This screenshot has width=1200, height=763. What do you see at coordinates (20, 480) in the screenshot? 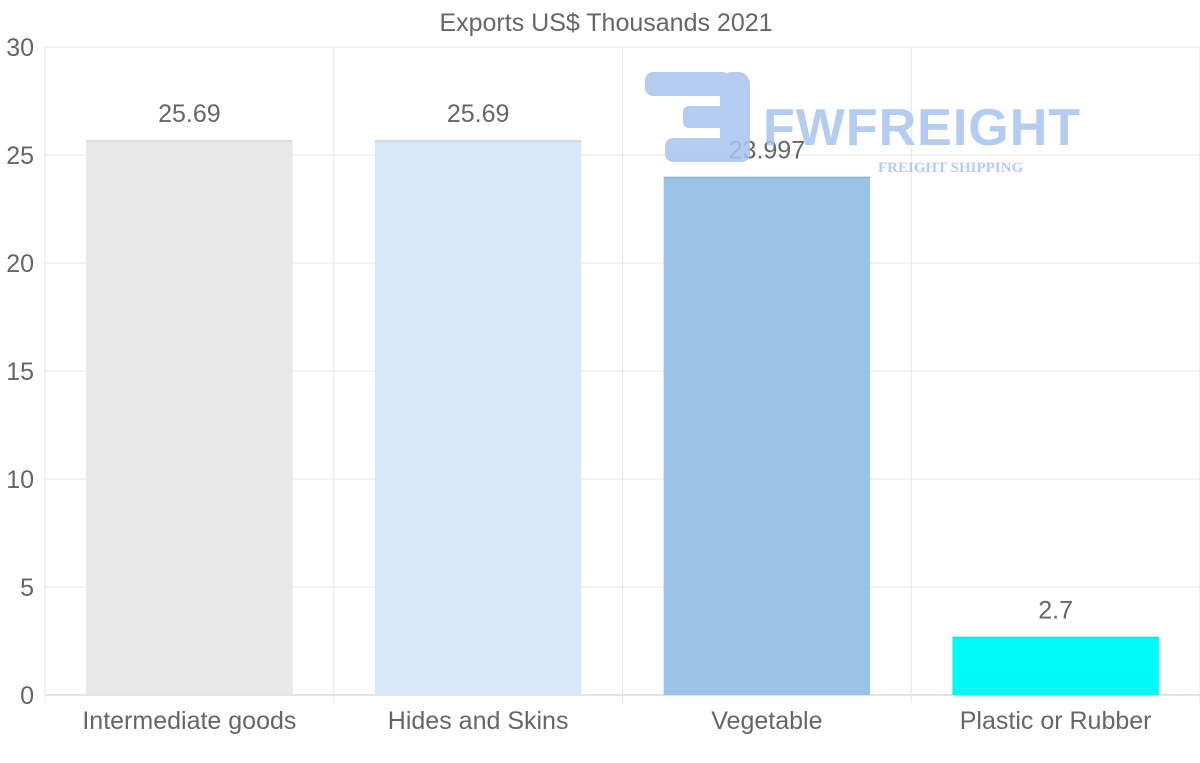
I see `y-tick-label: 10` at bounding box center [20, 480].